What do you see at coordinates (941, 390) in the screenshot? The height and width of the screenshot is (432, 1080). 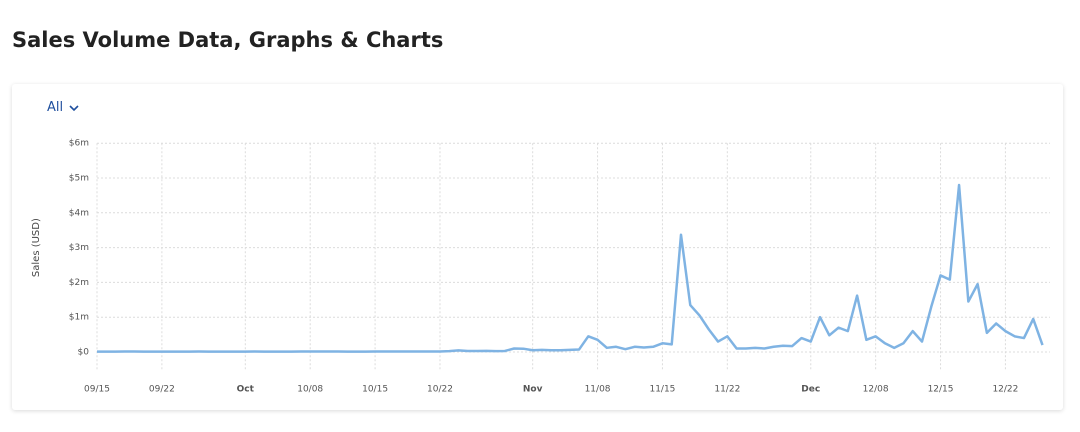 I see `x-tick-label: 12/15` at bounding box center [941, 390].